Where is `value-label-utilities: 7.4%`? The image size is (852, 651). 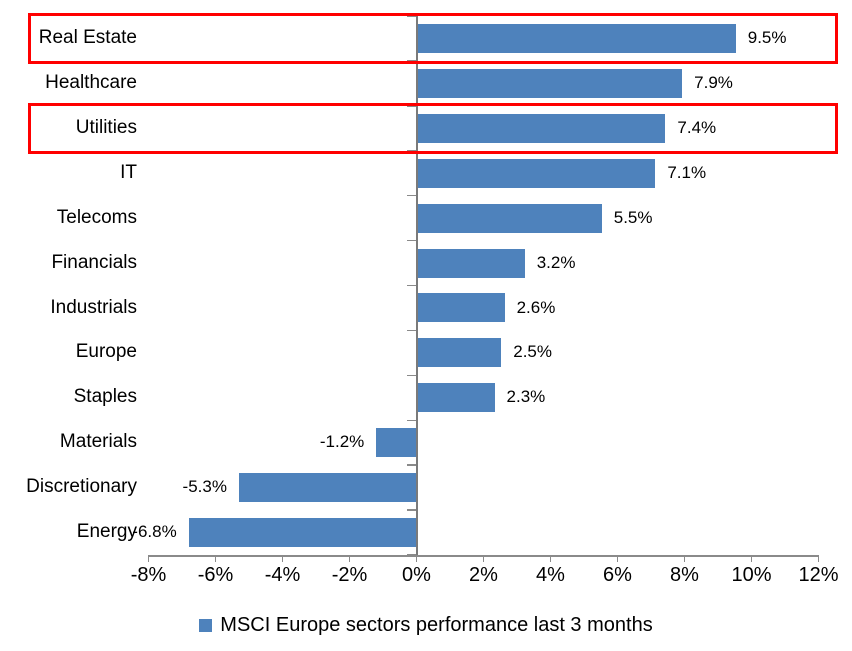 value-label-utilities: 7.4% is located at coordinates (697, 127).